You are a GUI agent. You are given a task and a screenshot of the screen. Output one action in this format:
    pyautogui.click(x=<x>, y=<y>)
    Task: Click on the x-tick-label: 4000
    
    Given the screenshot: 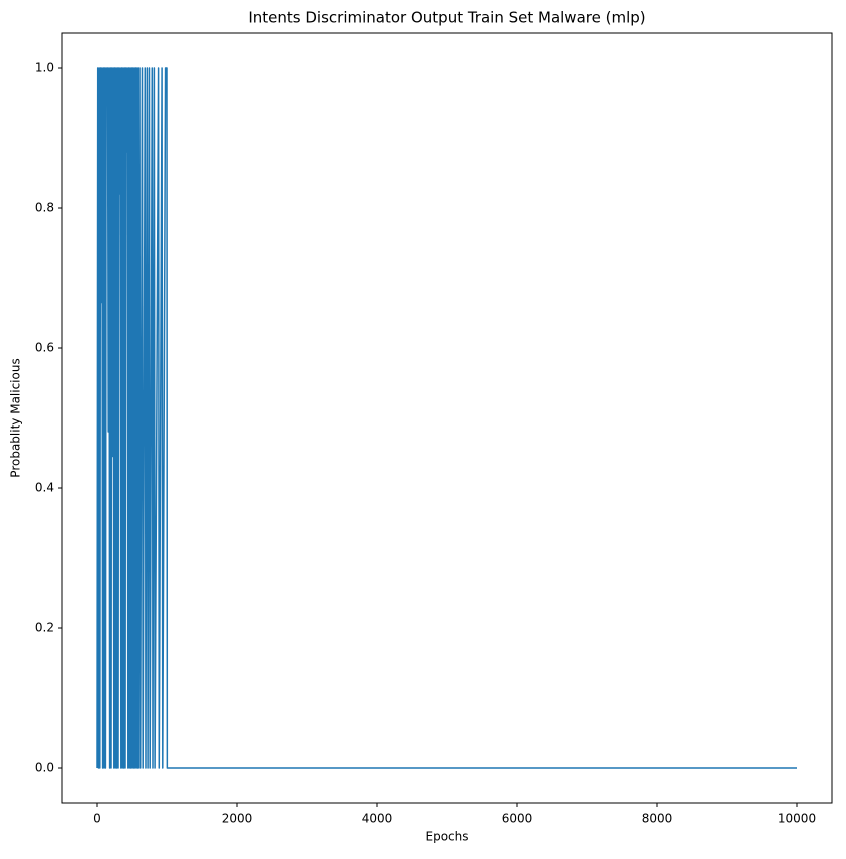 What is the action you would take?
    pyautogui.click(x=377, y=819)
    